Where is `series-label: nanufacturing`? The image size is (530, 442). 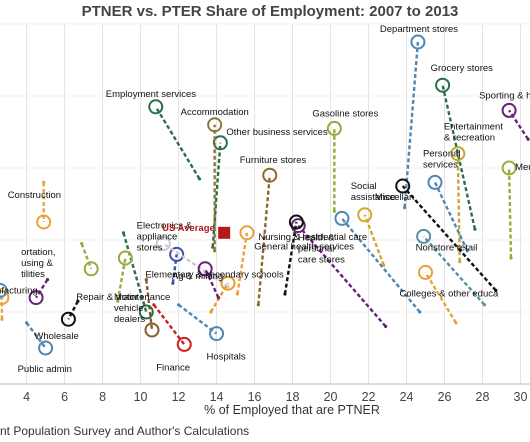
series-label: nanufacturing is located at coordinates (19, 291).